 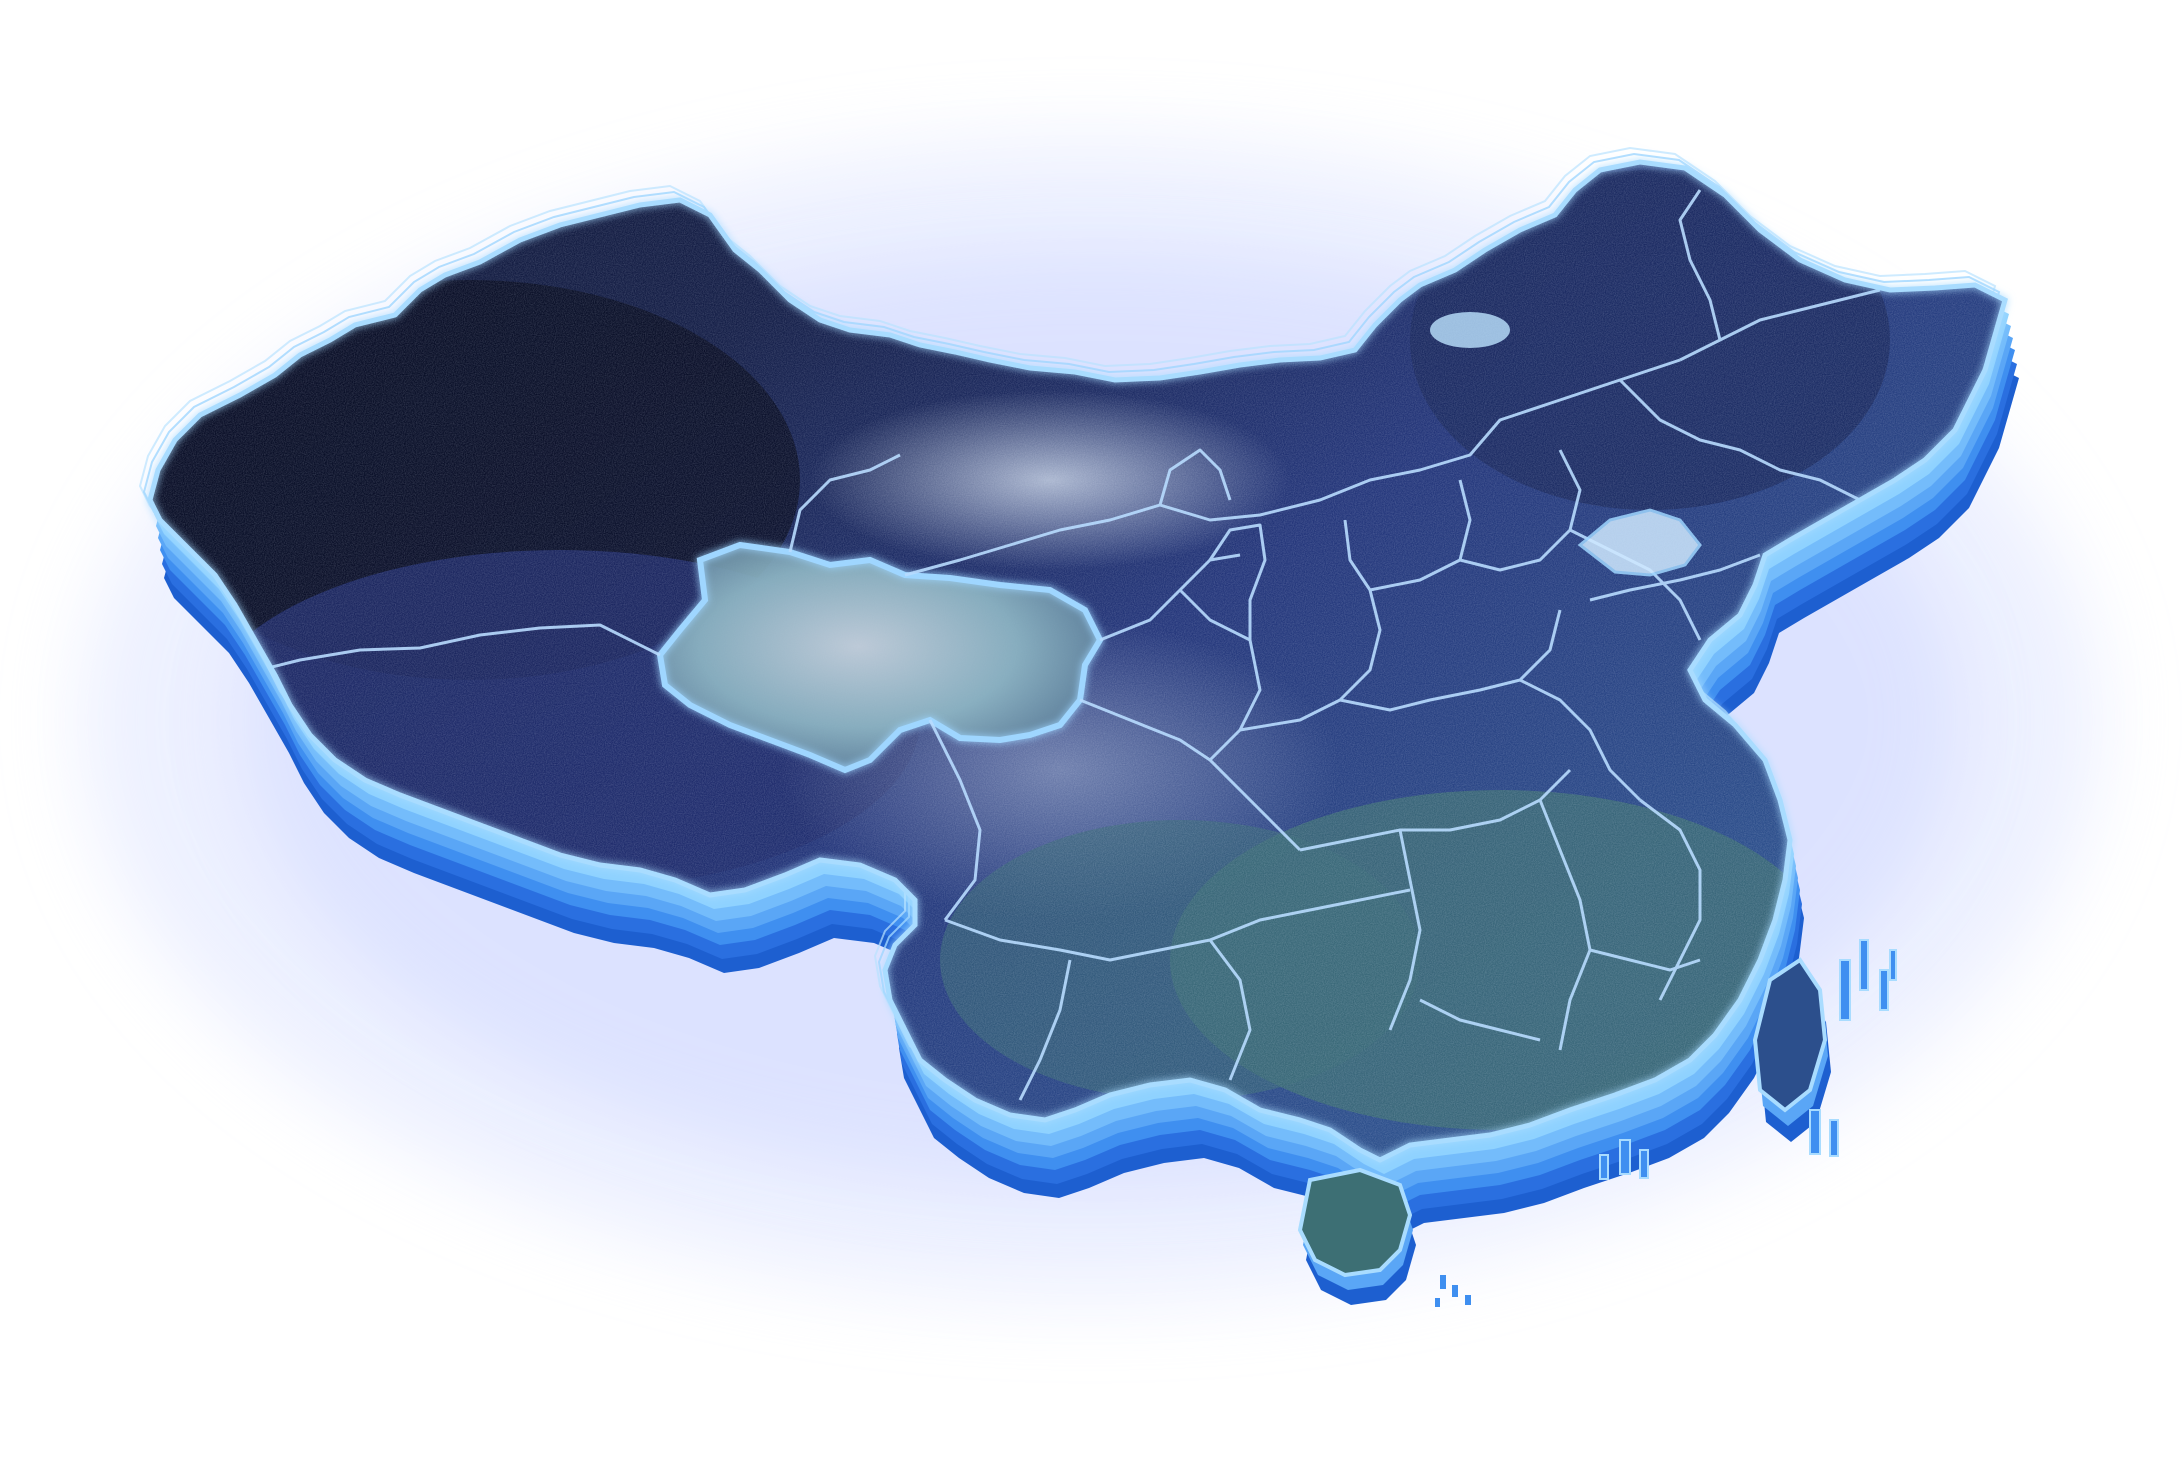 What do you see at coordinates (1748, 1059) in the screenshot?
I see `eastern-islets` at bounding box center [1748, 1059].